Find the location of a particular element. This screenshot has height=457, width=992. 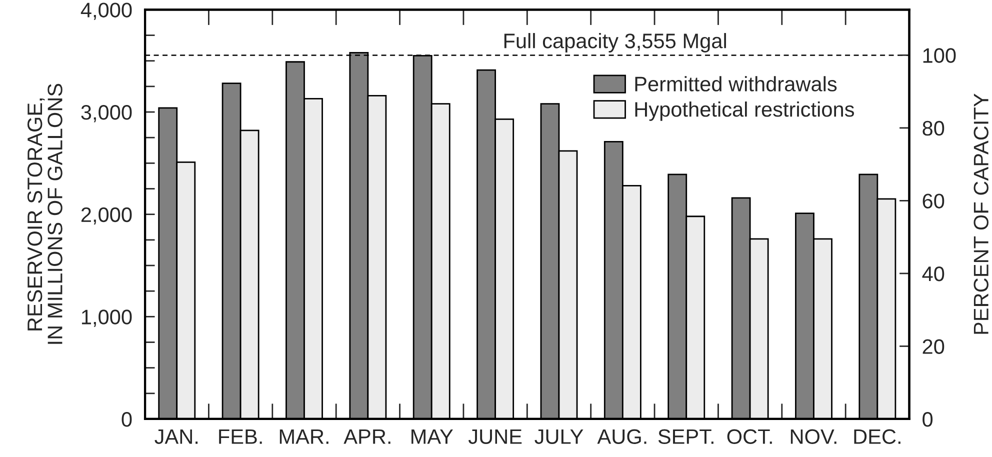

x-tick-label: APR. is located at coordinates (367, 436).